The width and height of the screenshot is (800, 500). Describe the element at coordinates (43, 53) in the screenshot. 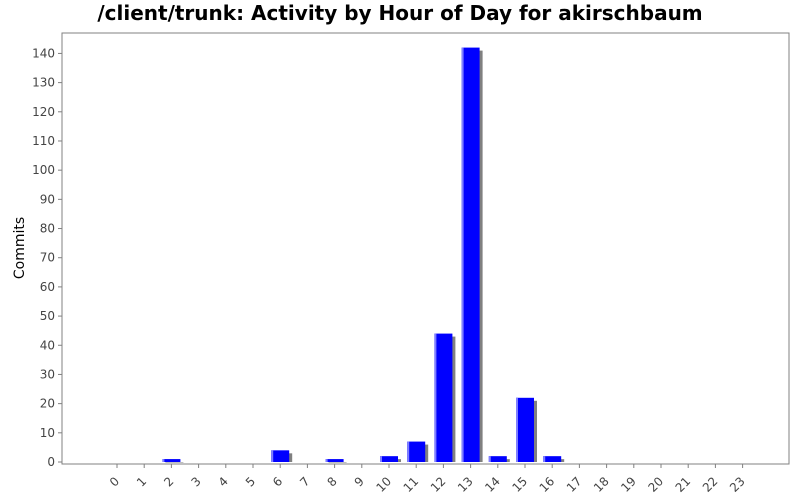

I see `y-tick-label: 140` at that location.